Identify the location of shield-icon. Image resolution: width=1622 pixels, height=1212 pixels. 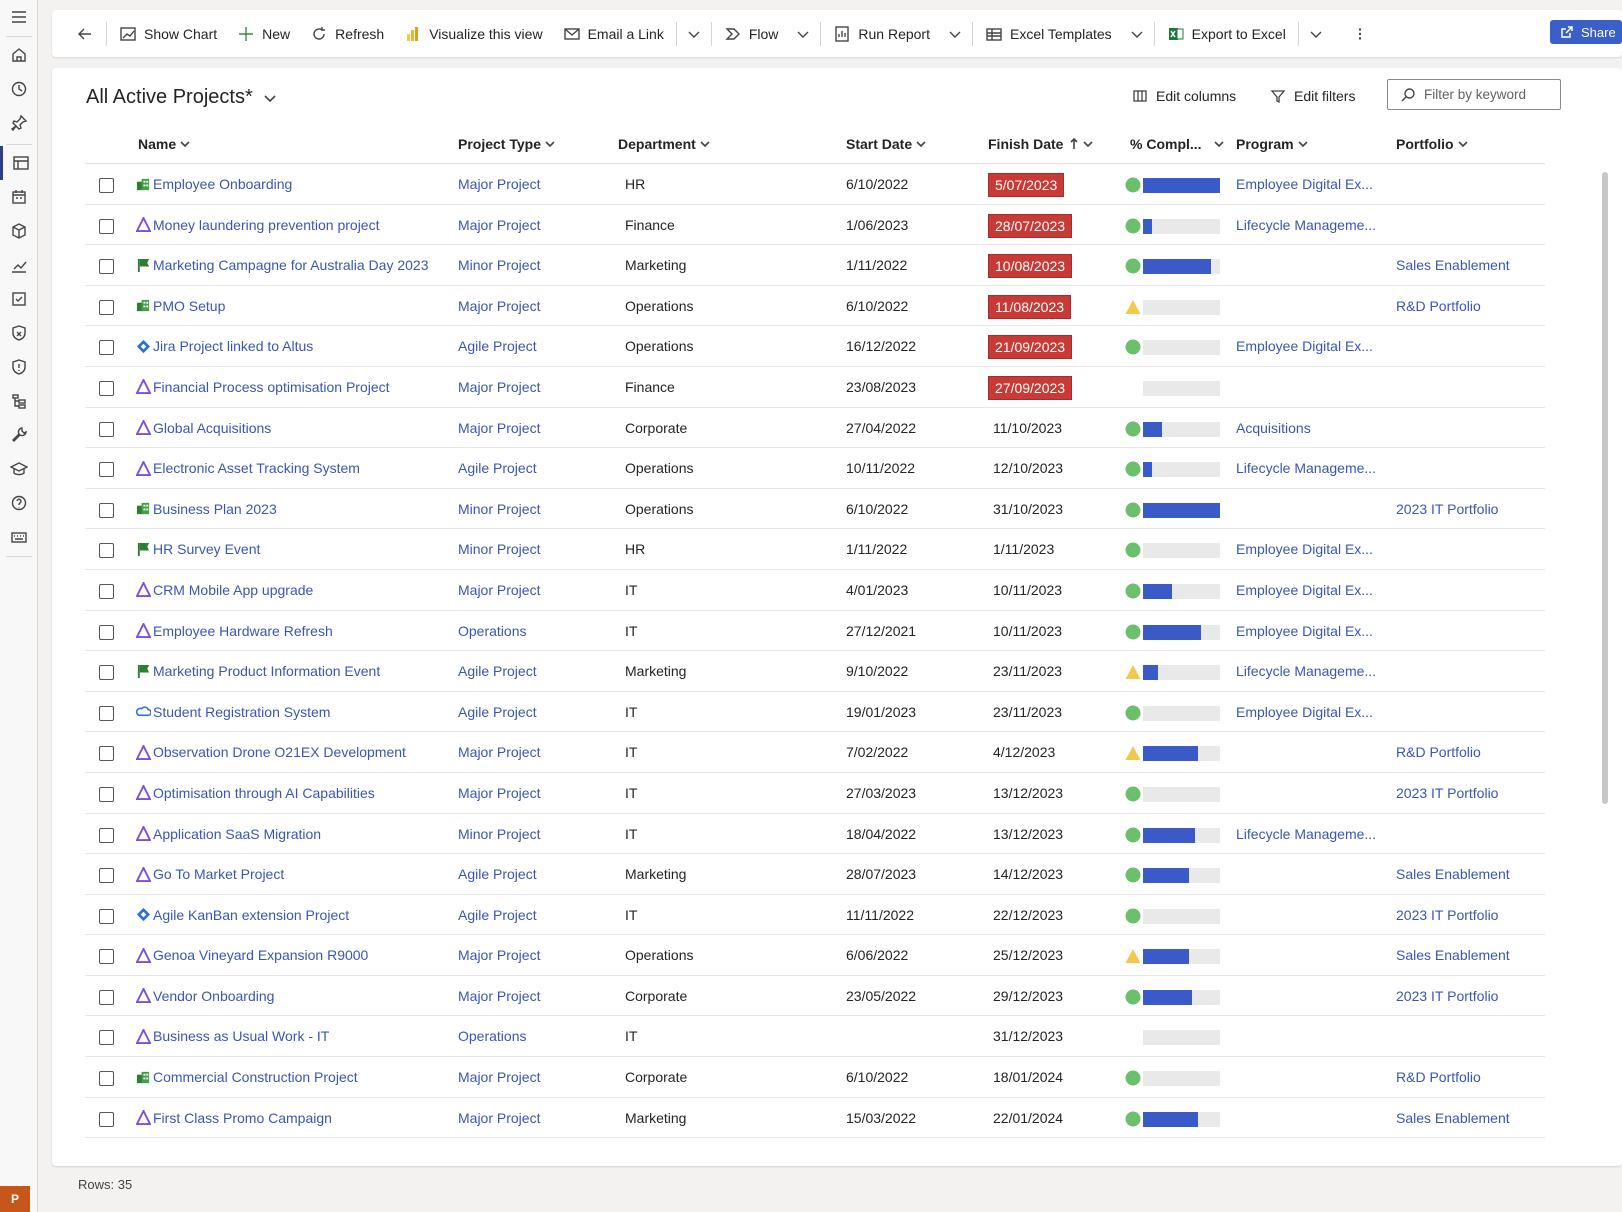
(19, 367).